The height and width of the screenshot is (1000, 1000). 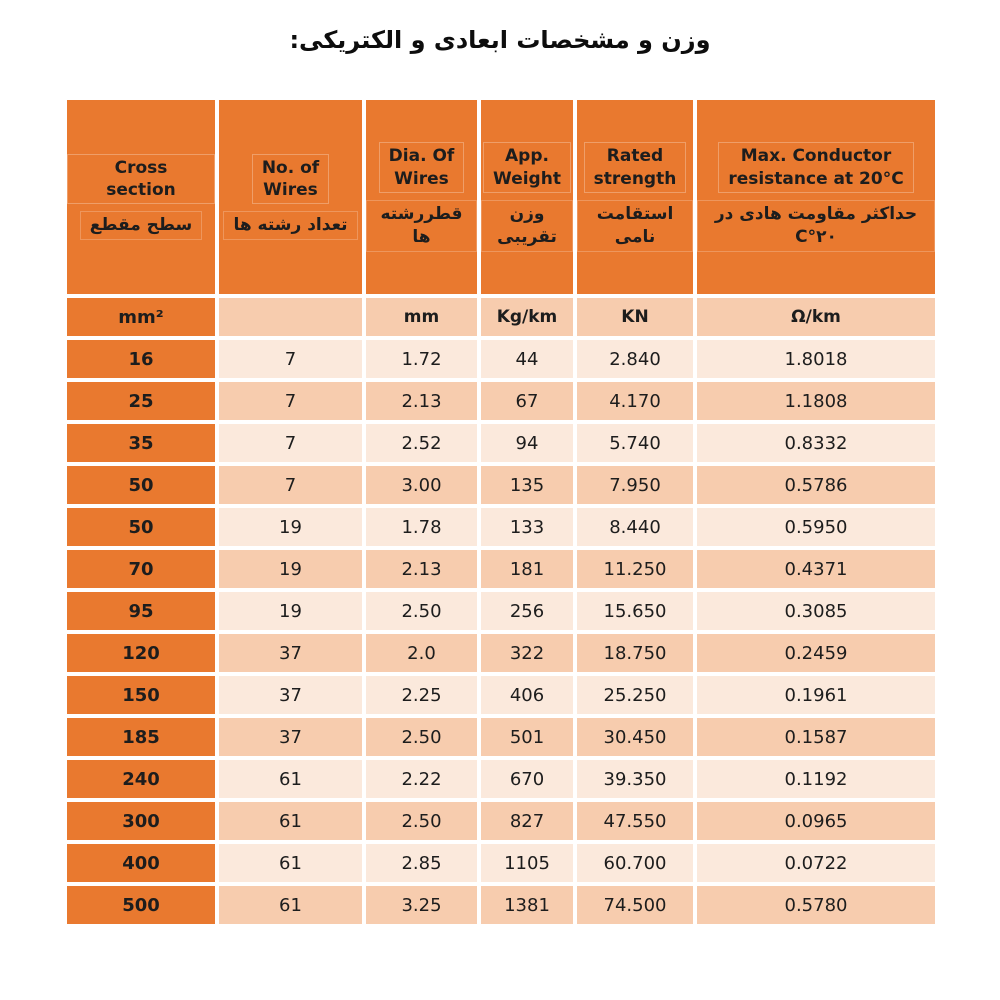 I want to click on data-cell-rated-strength: 5.740, so click(x=635, y=443).